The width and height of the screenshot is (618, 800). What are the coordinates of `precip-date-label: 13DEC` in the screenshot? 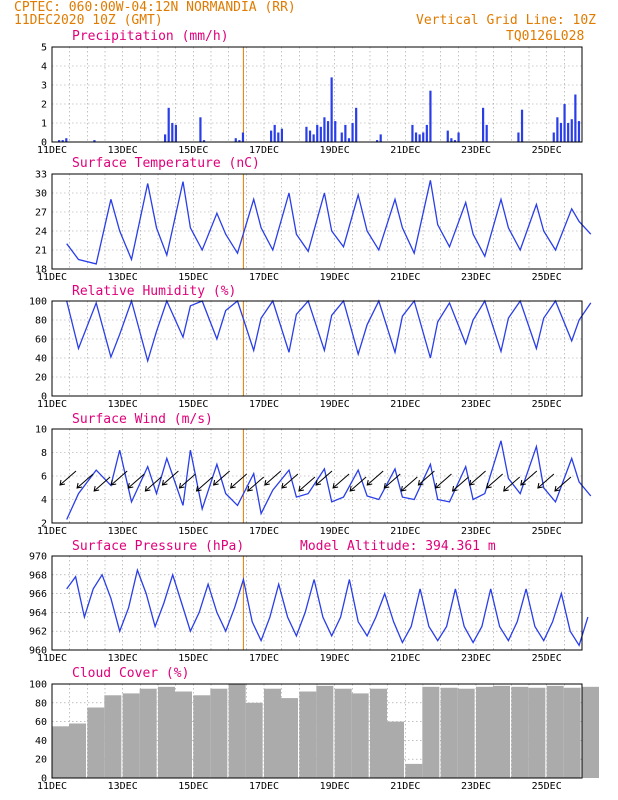 It's located at (123, 150).